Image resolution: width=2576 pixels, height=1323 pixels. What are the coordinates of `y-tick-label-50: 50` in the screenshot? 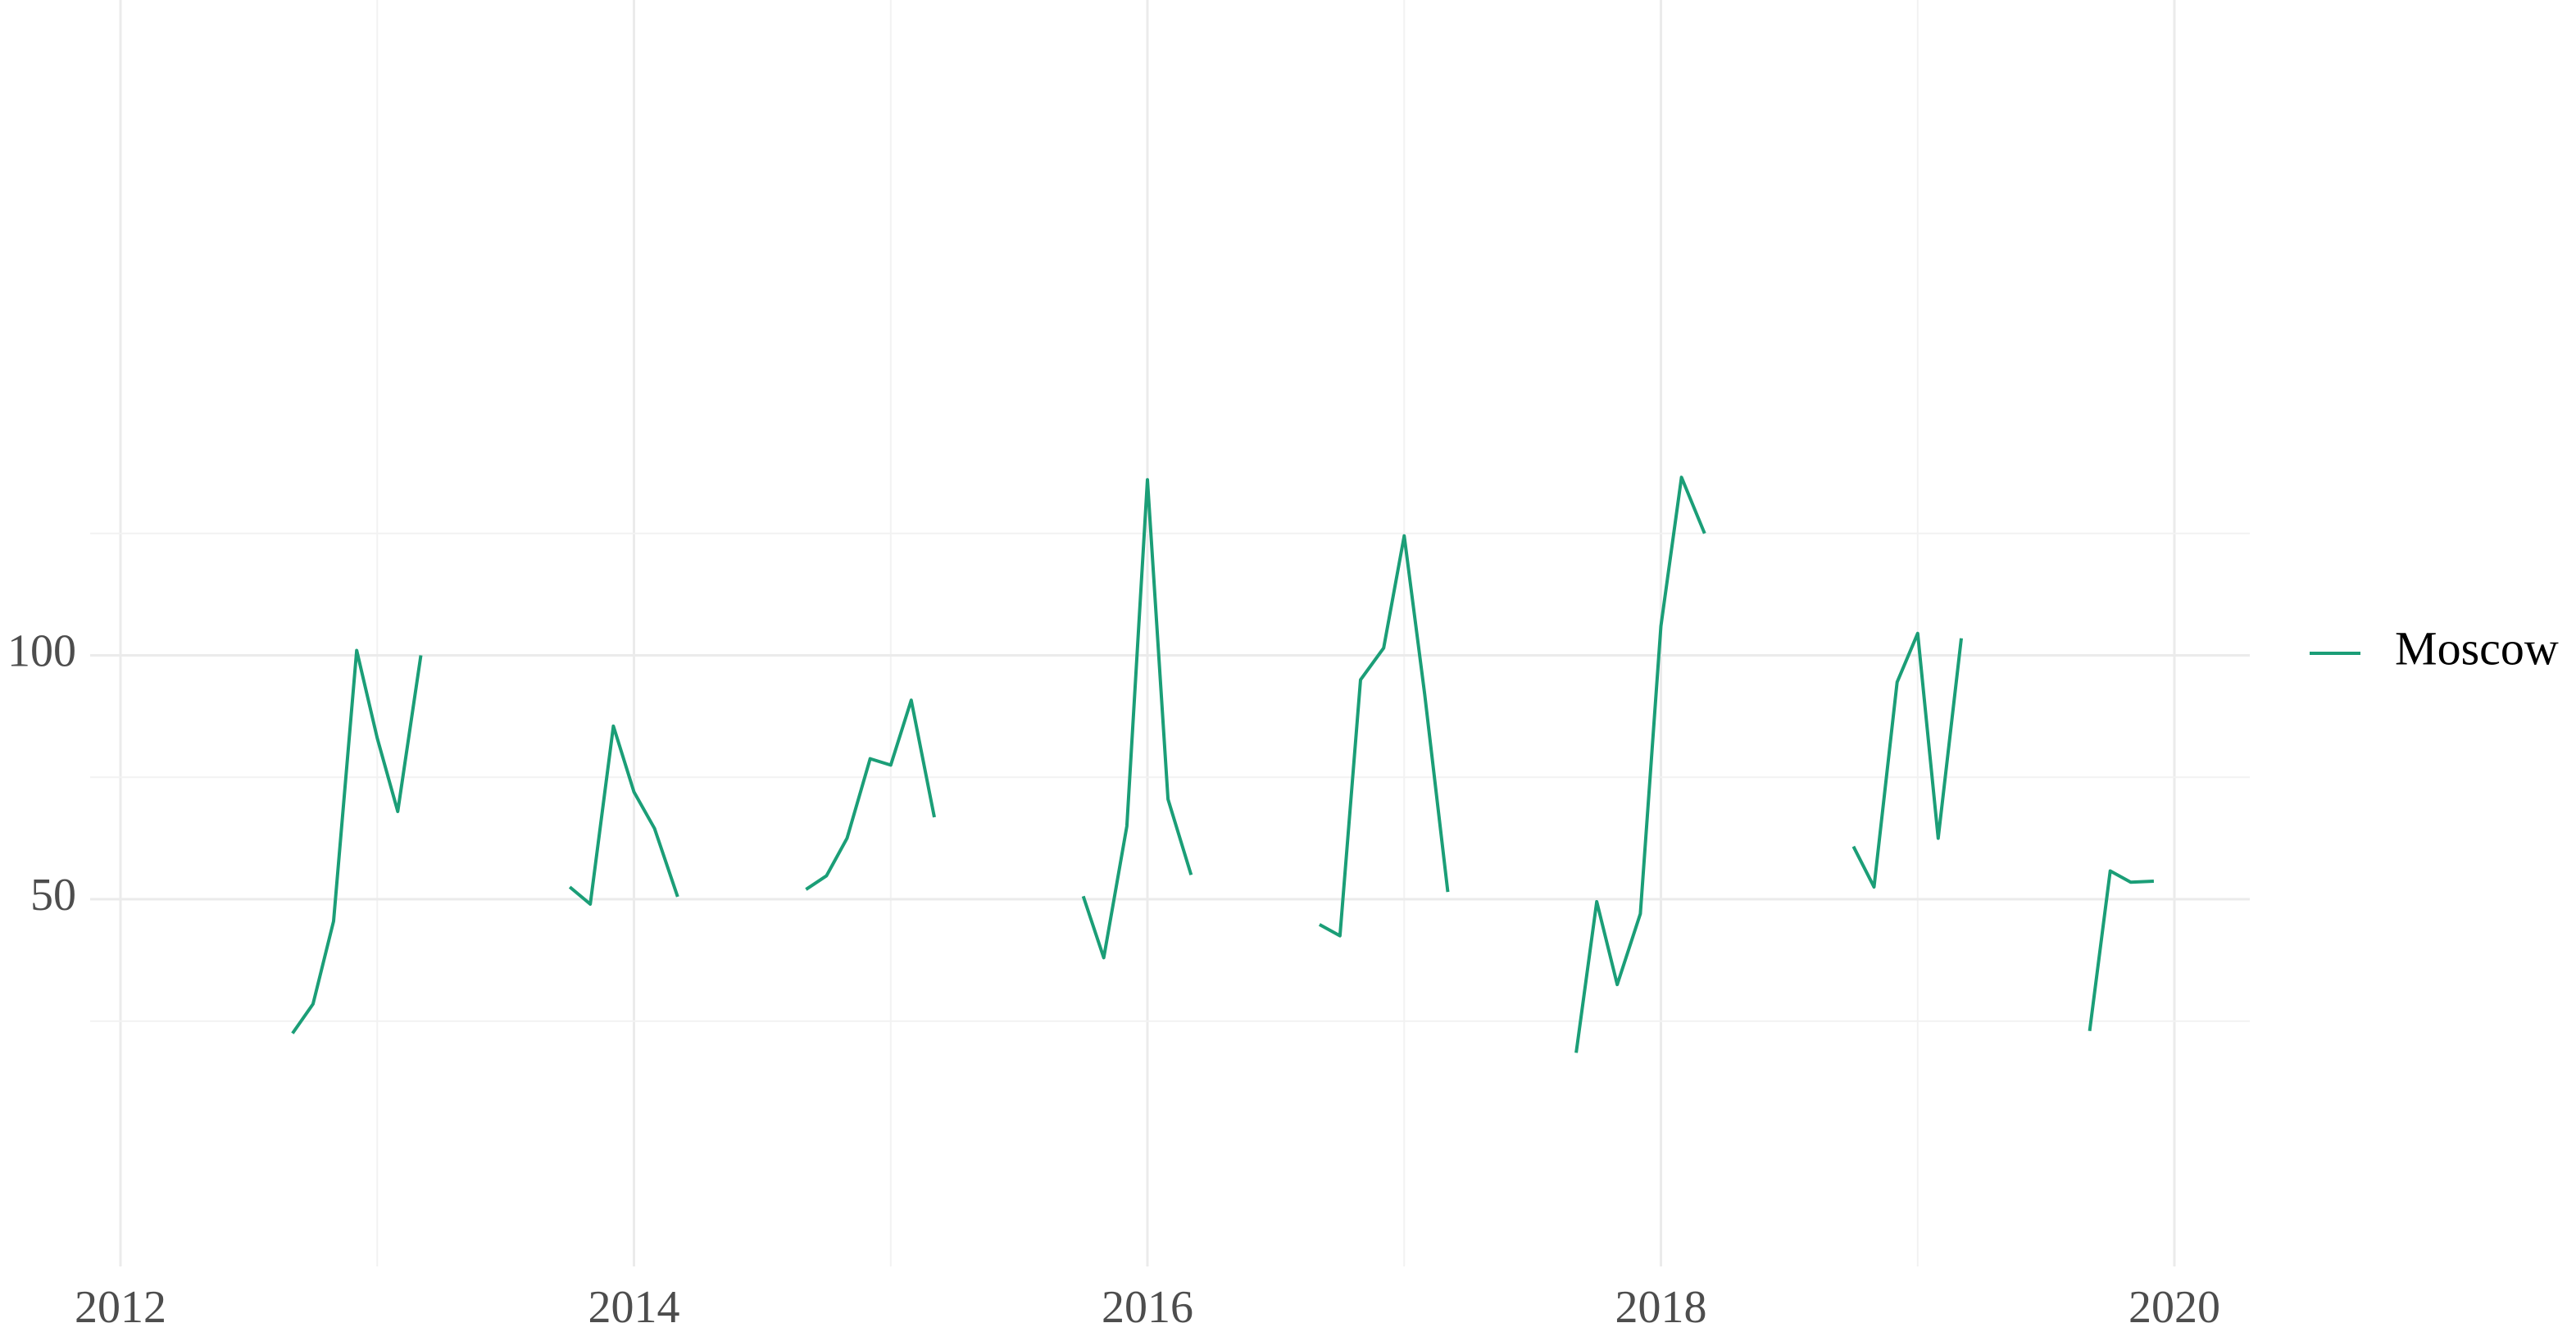 It's located at (53, 895).